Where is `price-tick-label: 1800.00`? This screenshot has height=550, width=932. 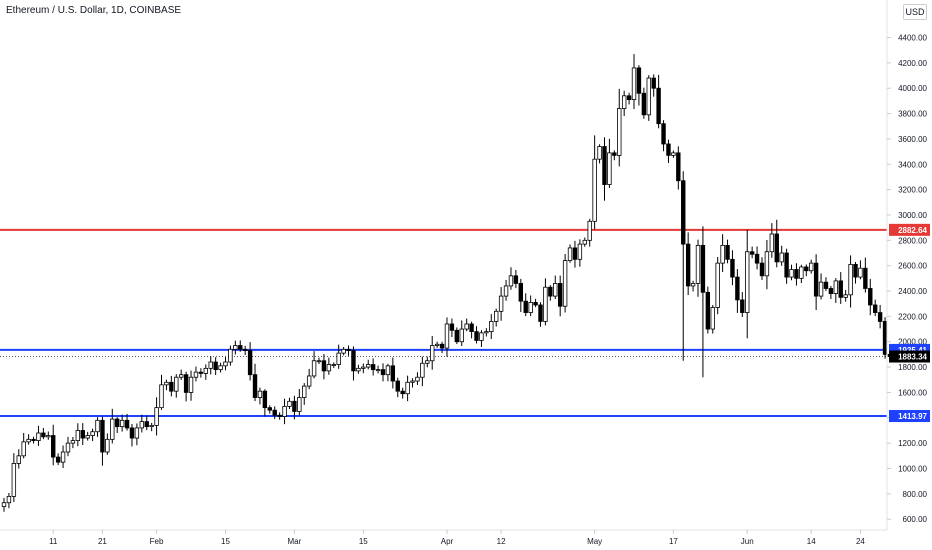 price-tick-label: 1800.00 is located at coordinates (912, 367).